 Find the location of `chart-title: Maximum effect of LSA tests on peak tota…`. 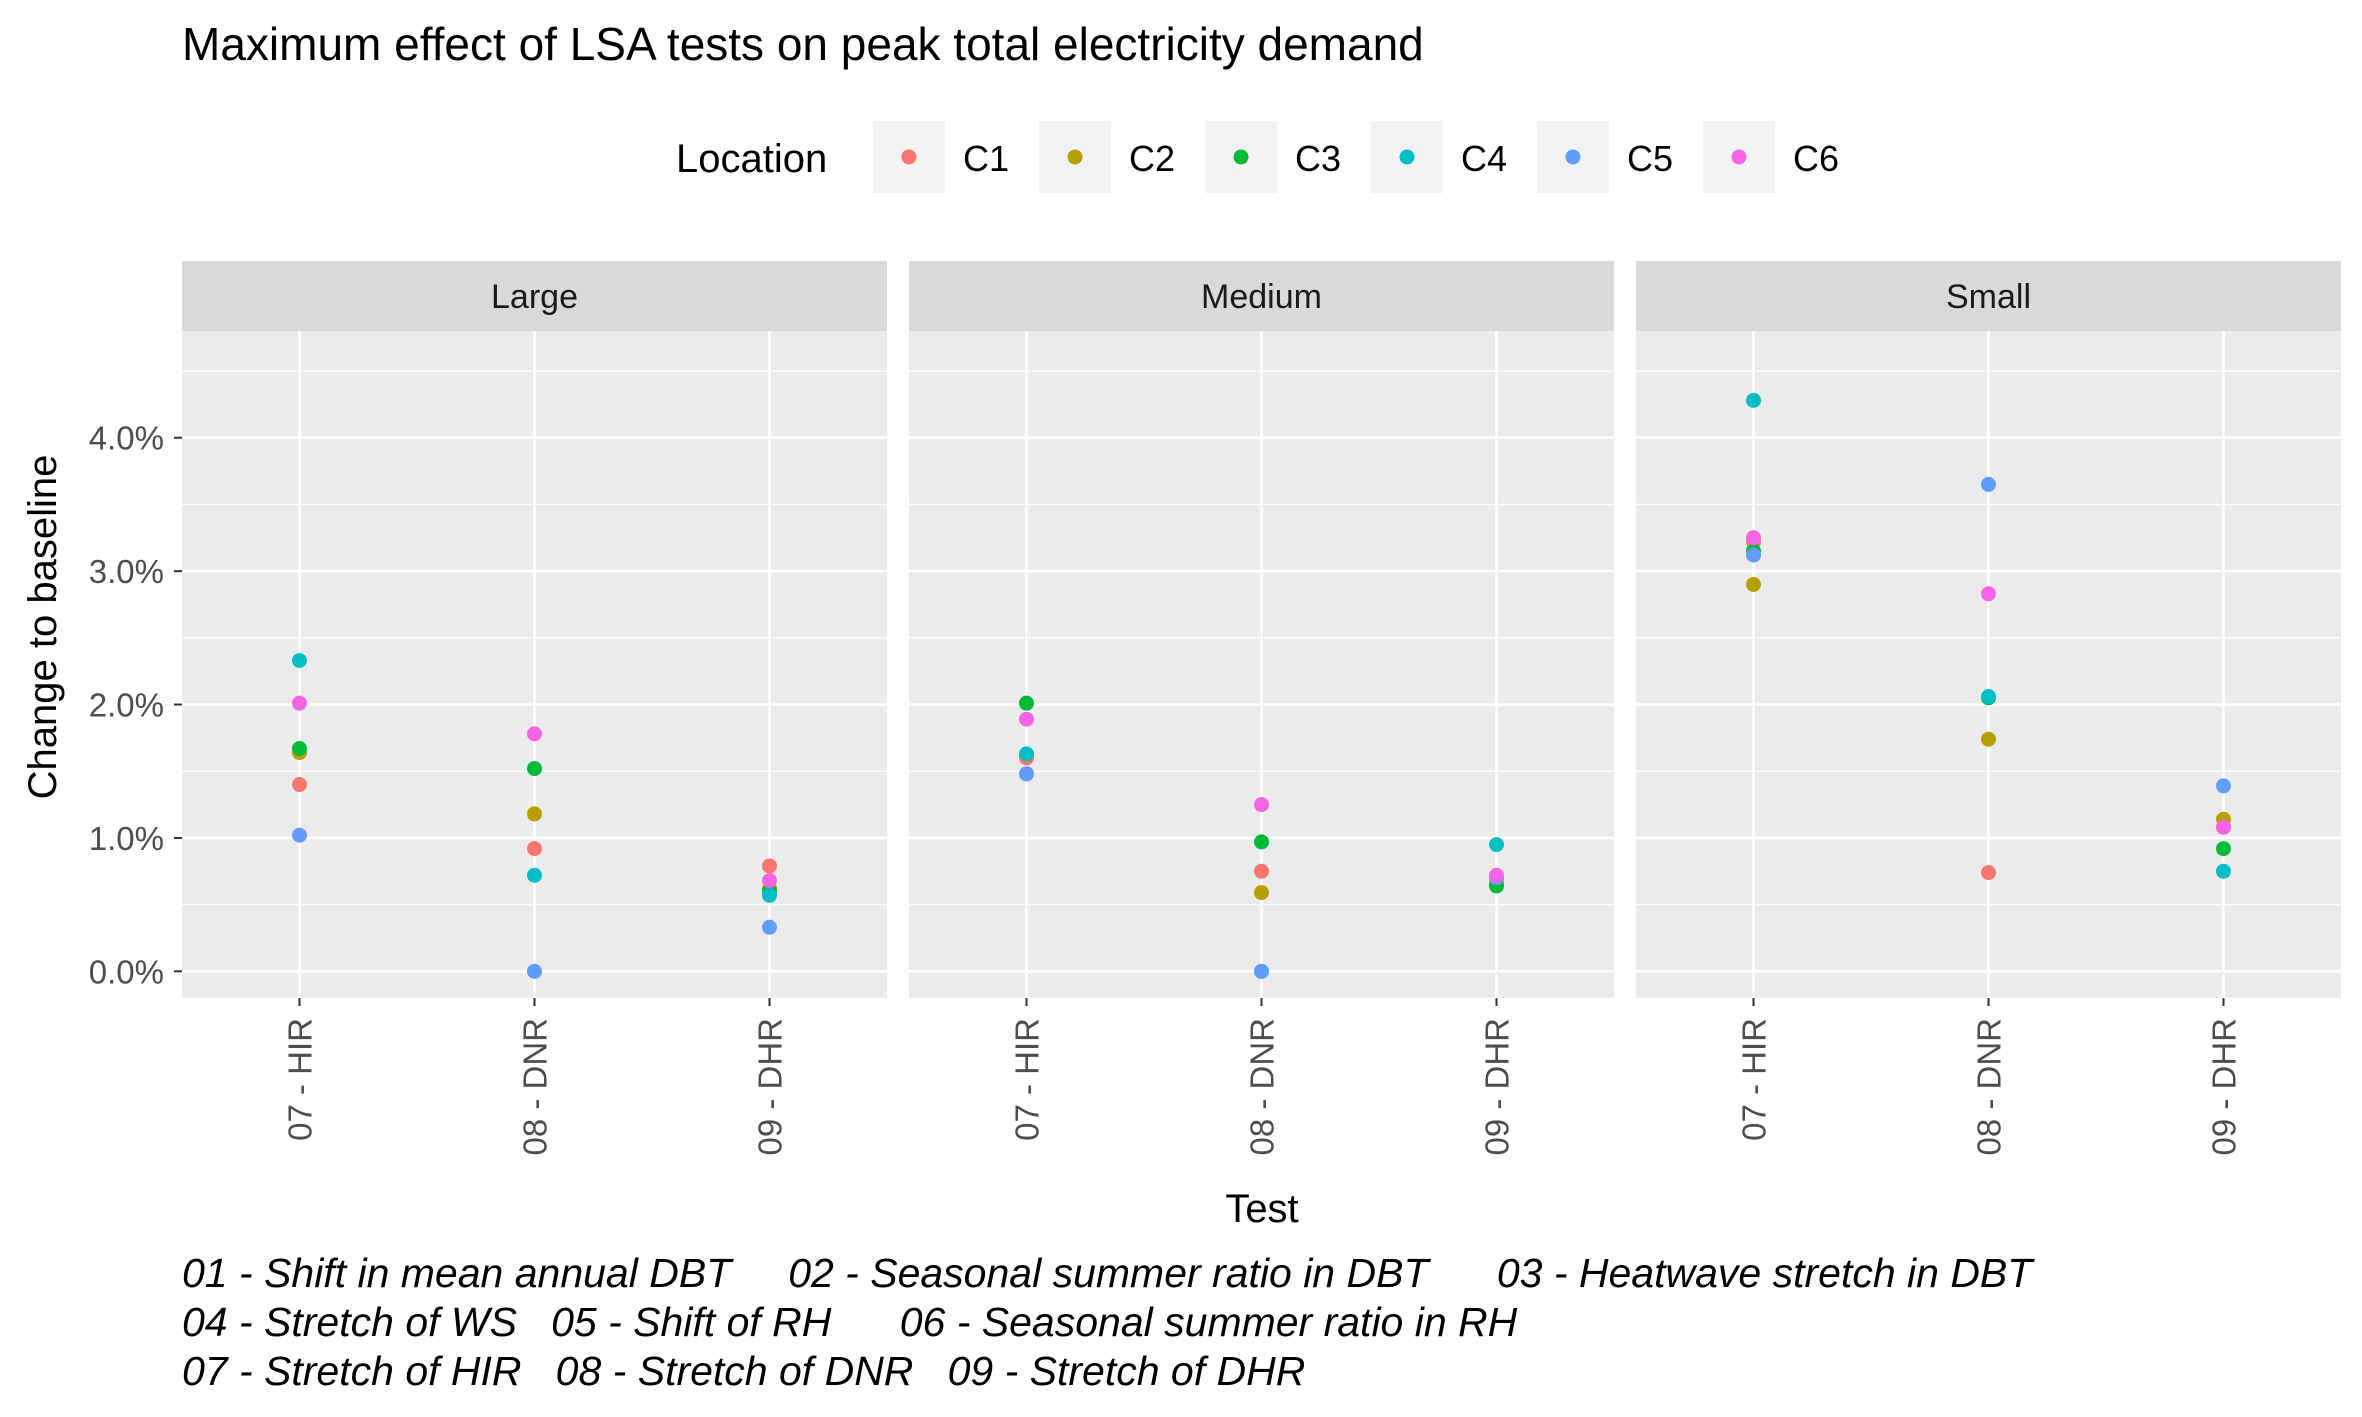

chart-title: Maximum effect of LSA tests on peak tota… is located at coordinates (803, 44).